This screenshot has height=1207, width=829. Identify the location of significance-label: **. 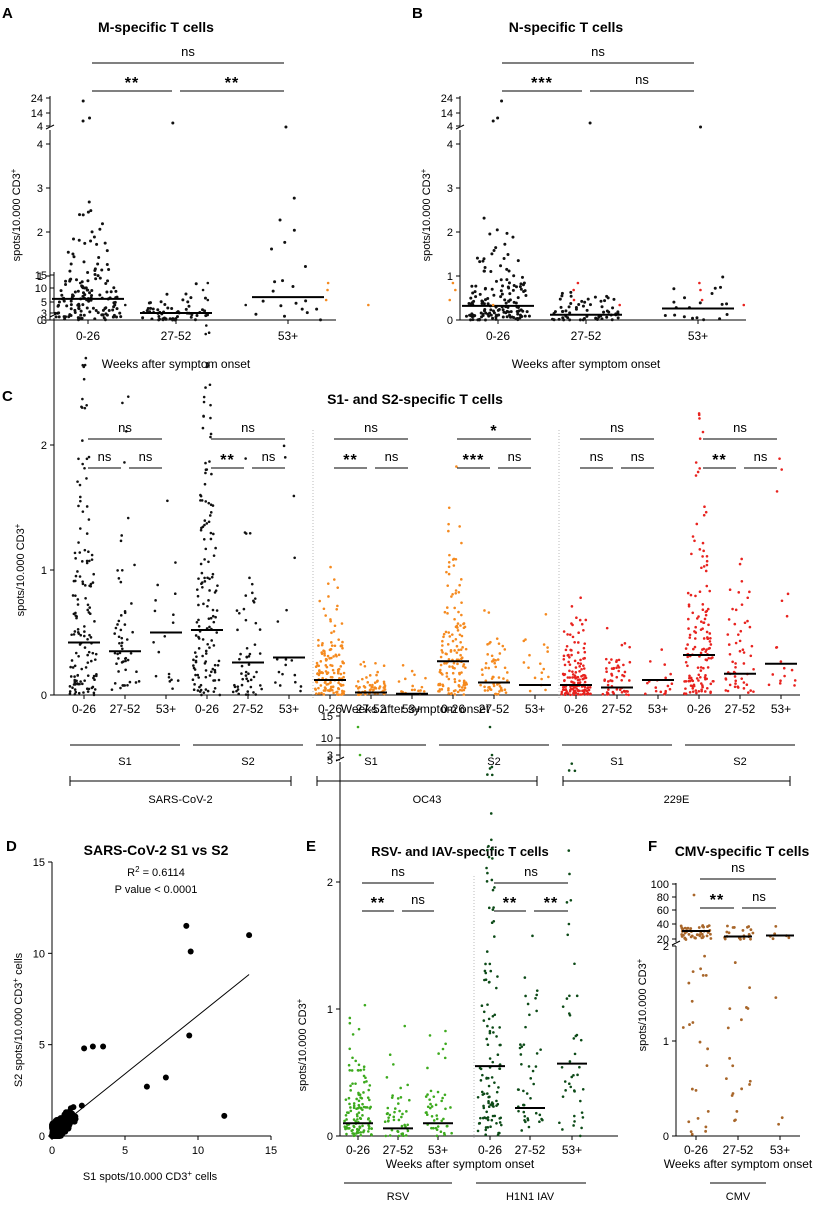
(717, 900).